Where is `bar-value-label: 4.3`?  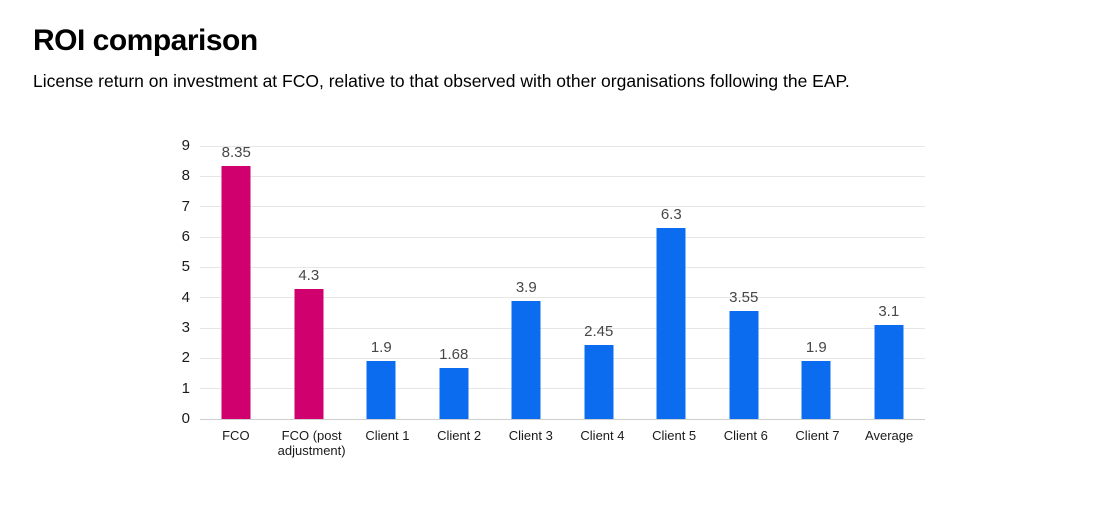
bar-value-label: 4.3 is located at coordinates (309, 275).